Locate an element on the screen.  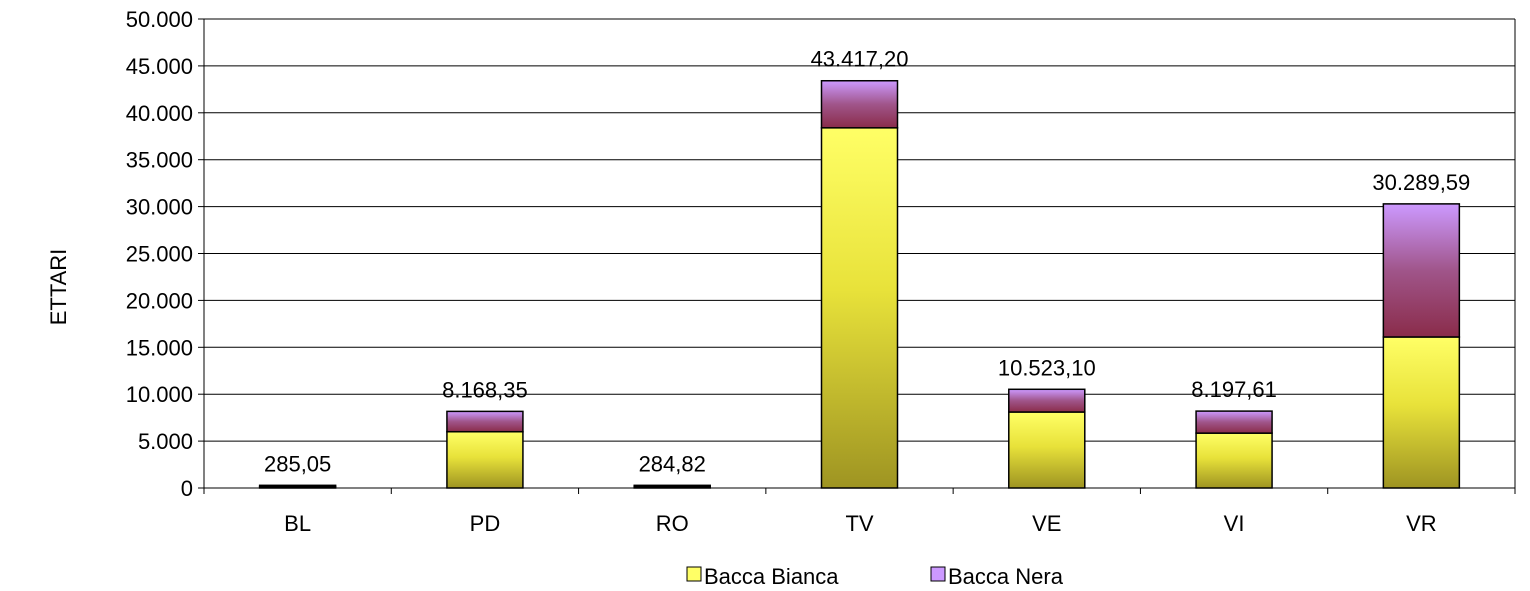
y-tick-label: 30.000 is located at coordinates (159, 207).